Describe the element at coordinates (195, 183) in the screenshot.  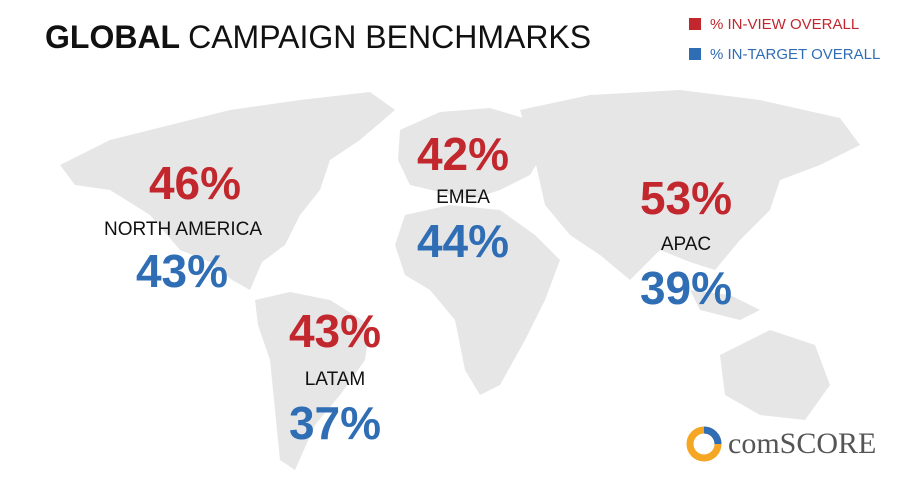
I see `in-view-value: 46%` at that location.